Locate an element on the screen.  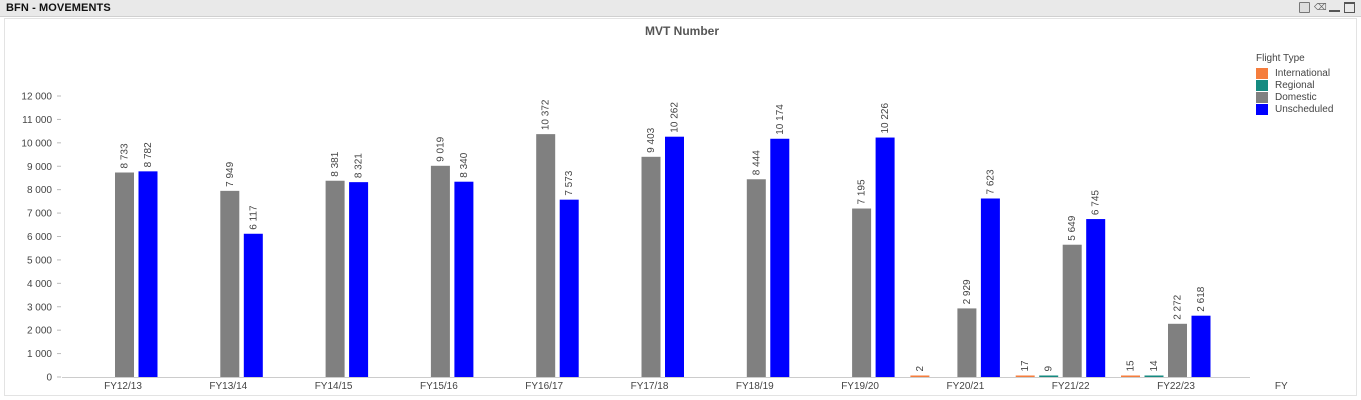
panel-header: BFN - MOVEMENTS ⌫ is located at coordinates (680, 8).